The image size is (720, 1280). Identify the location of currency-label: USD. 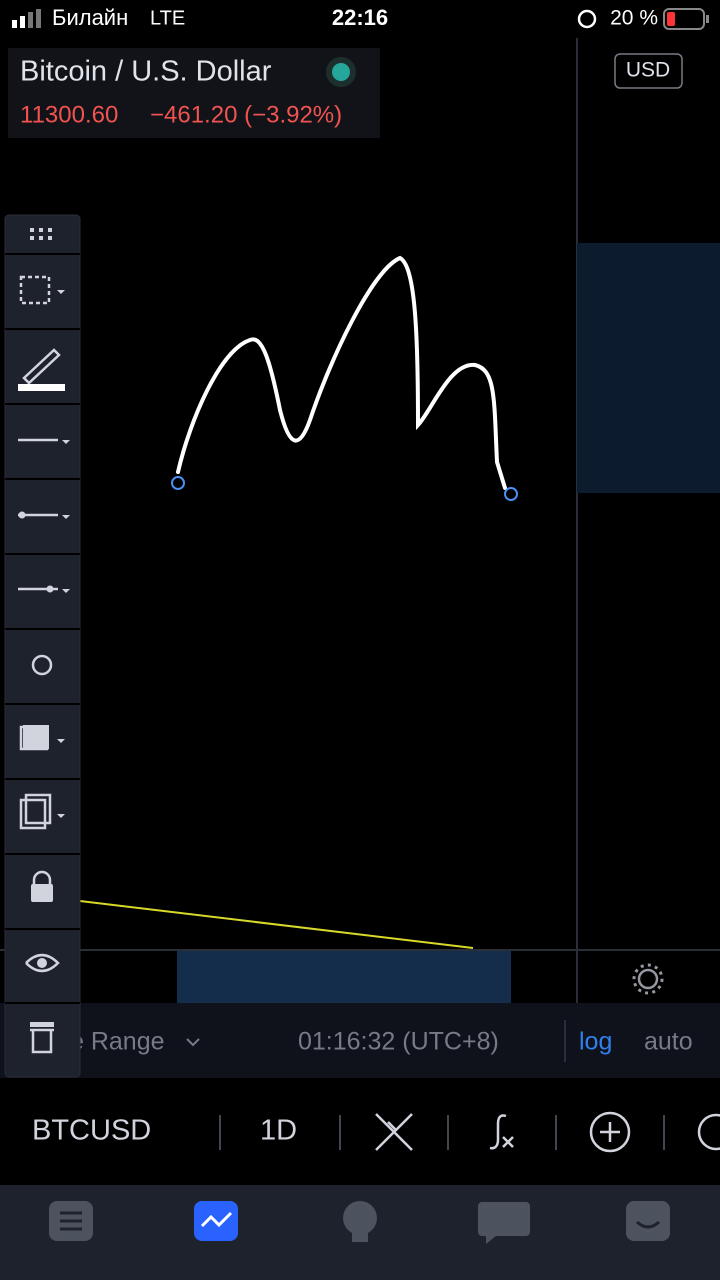
(648, 70).